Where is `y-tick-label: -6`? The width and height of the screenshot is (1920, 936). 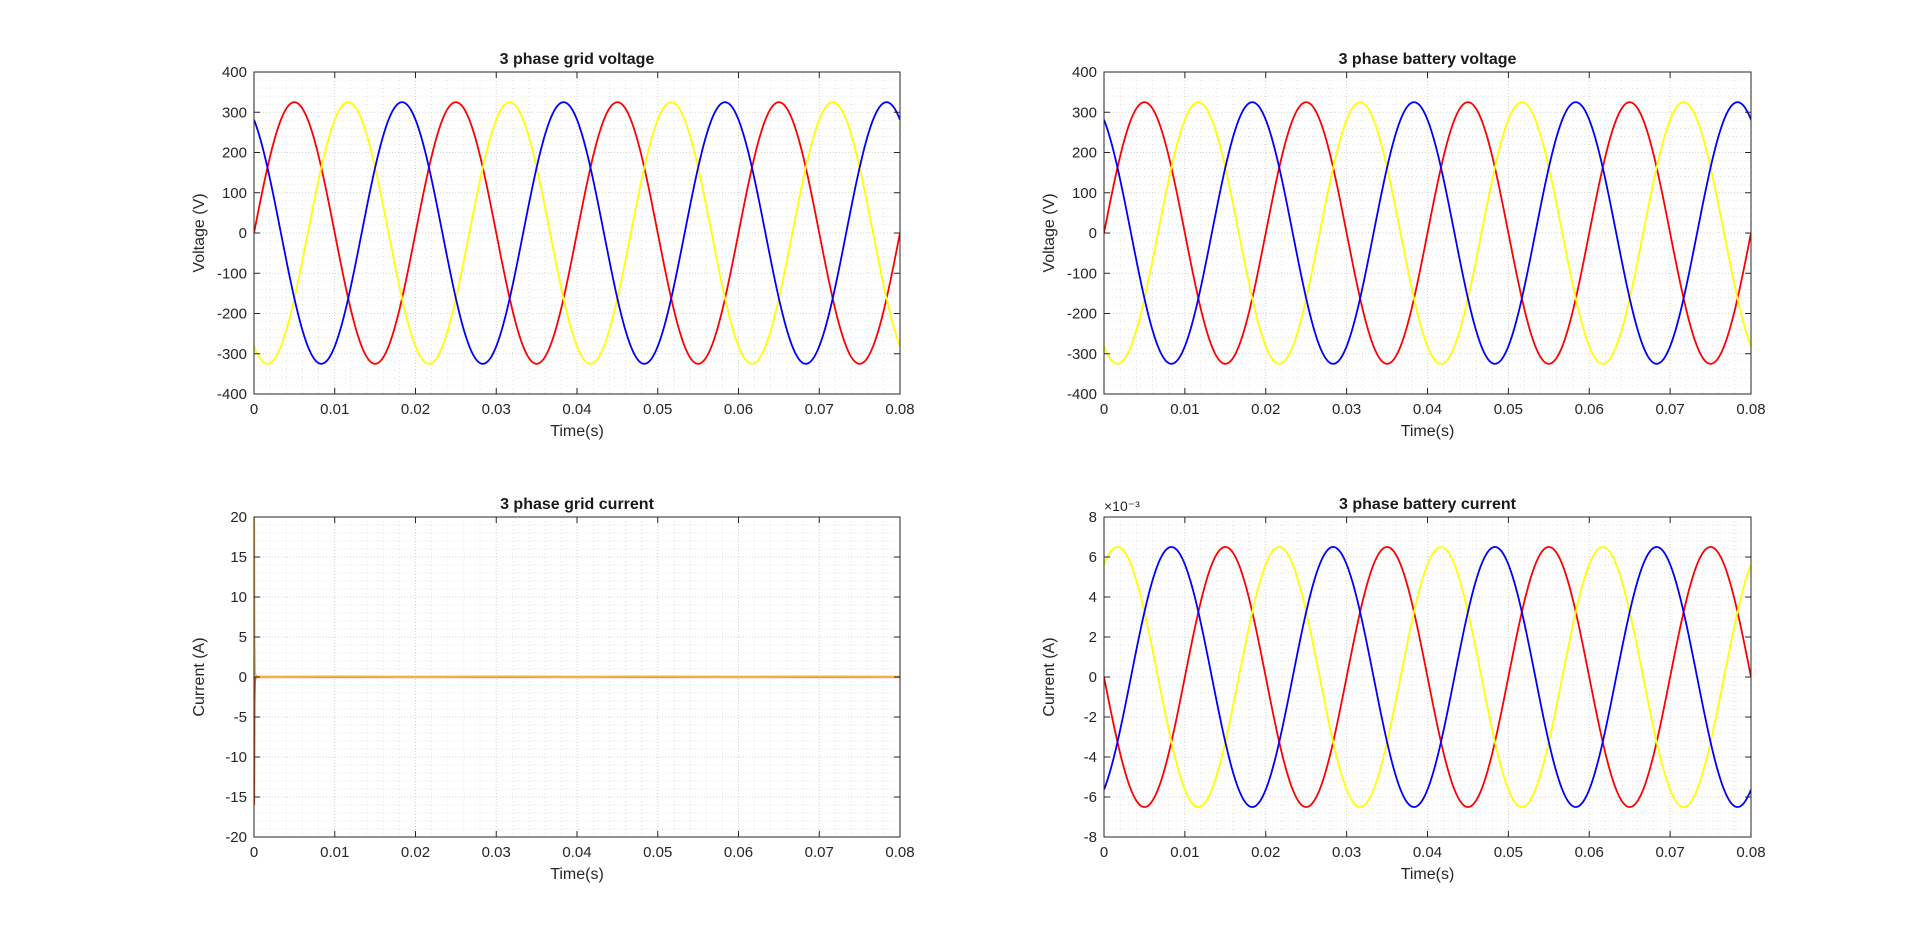 y-tick-label: -6 is located at coordinates (1090, 797).